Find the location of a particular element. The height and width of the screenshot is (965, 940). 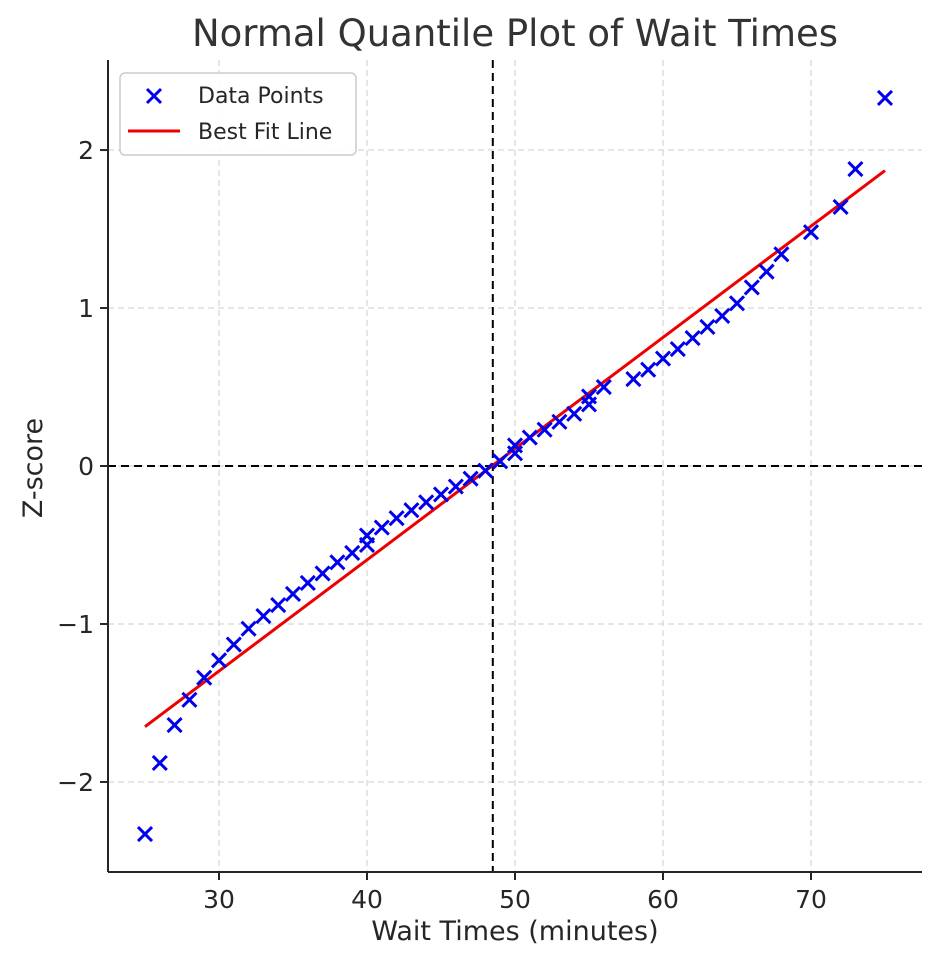

legend-marker-data-points is located at coordinates (154, 96).